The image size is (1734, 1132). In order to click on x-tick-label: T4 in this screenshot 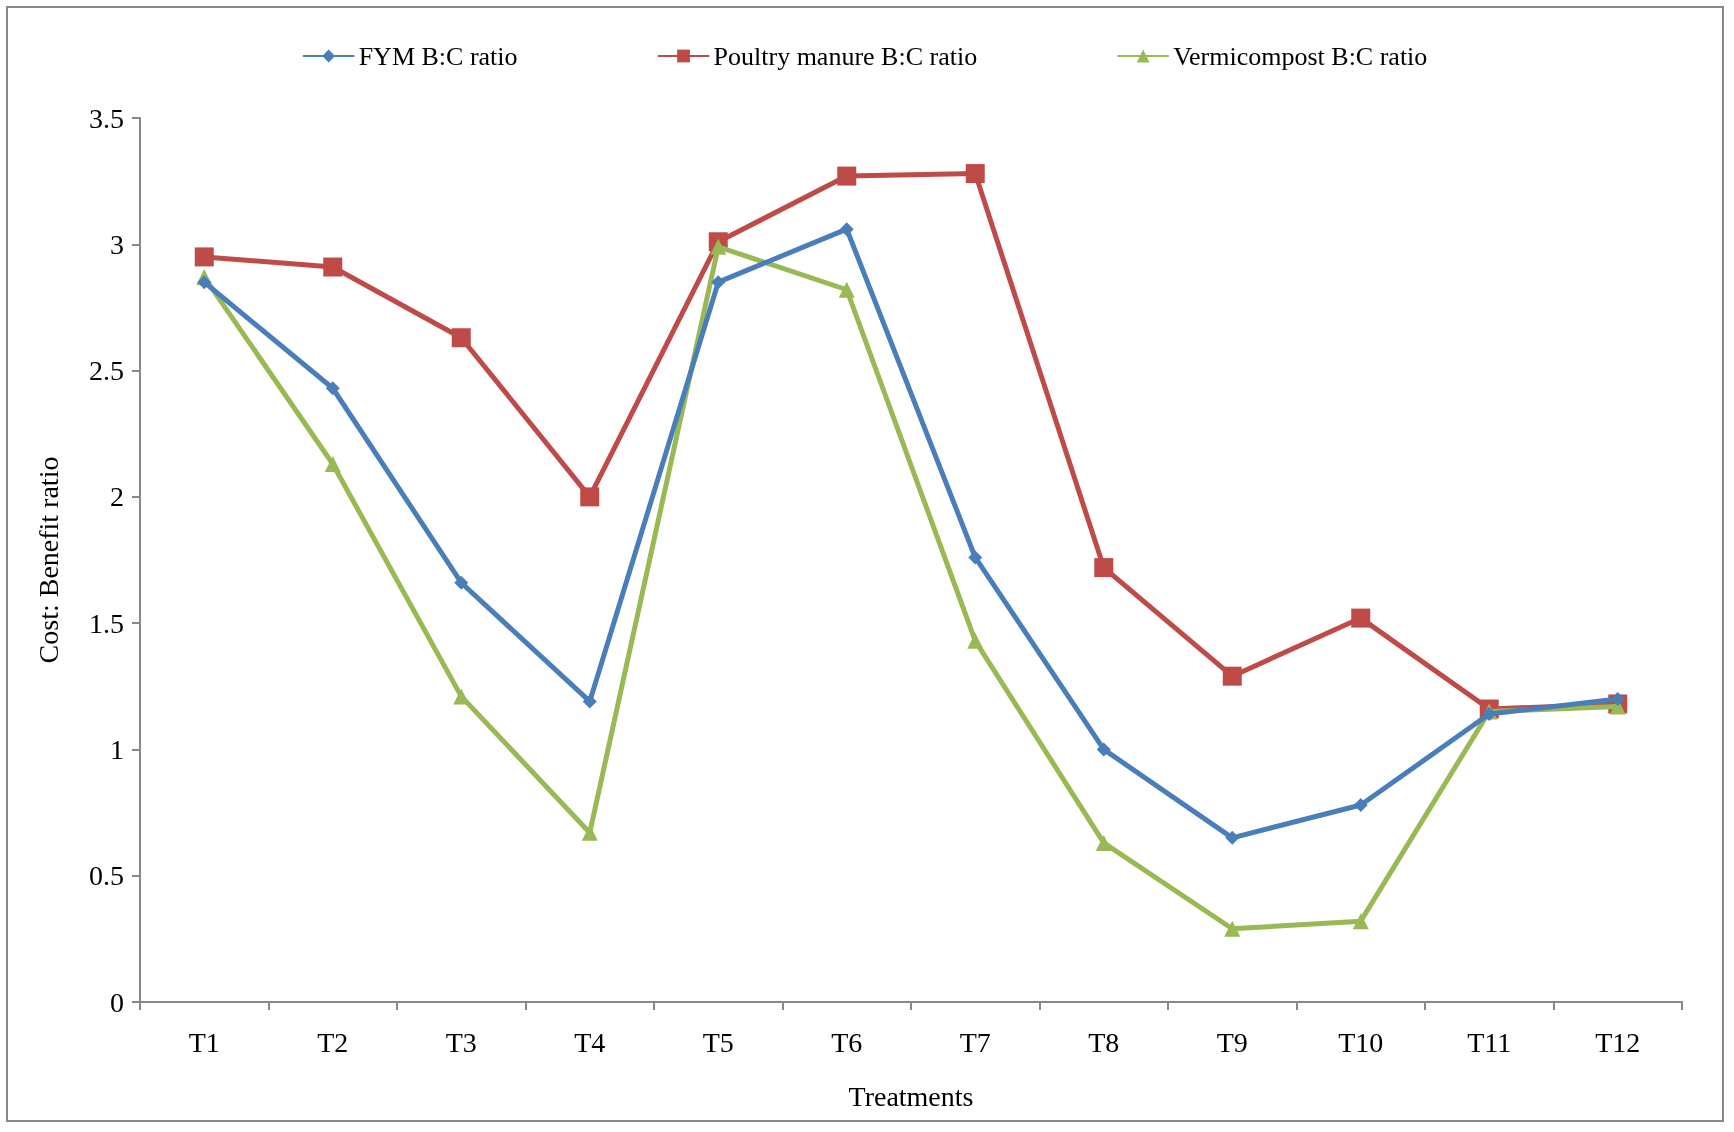, I will do `click(590, 1042)`.